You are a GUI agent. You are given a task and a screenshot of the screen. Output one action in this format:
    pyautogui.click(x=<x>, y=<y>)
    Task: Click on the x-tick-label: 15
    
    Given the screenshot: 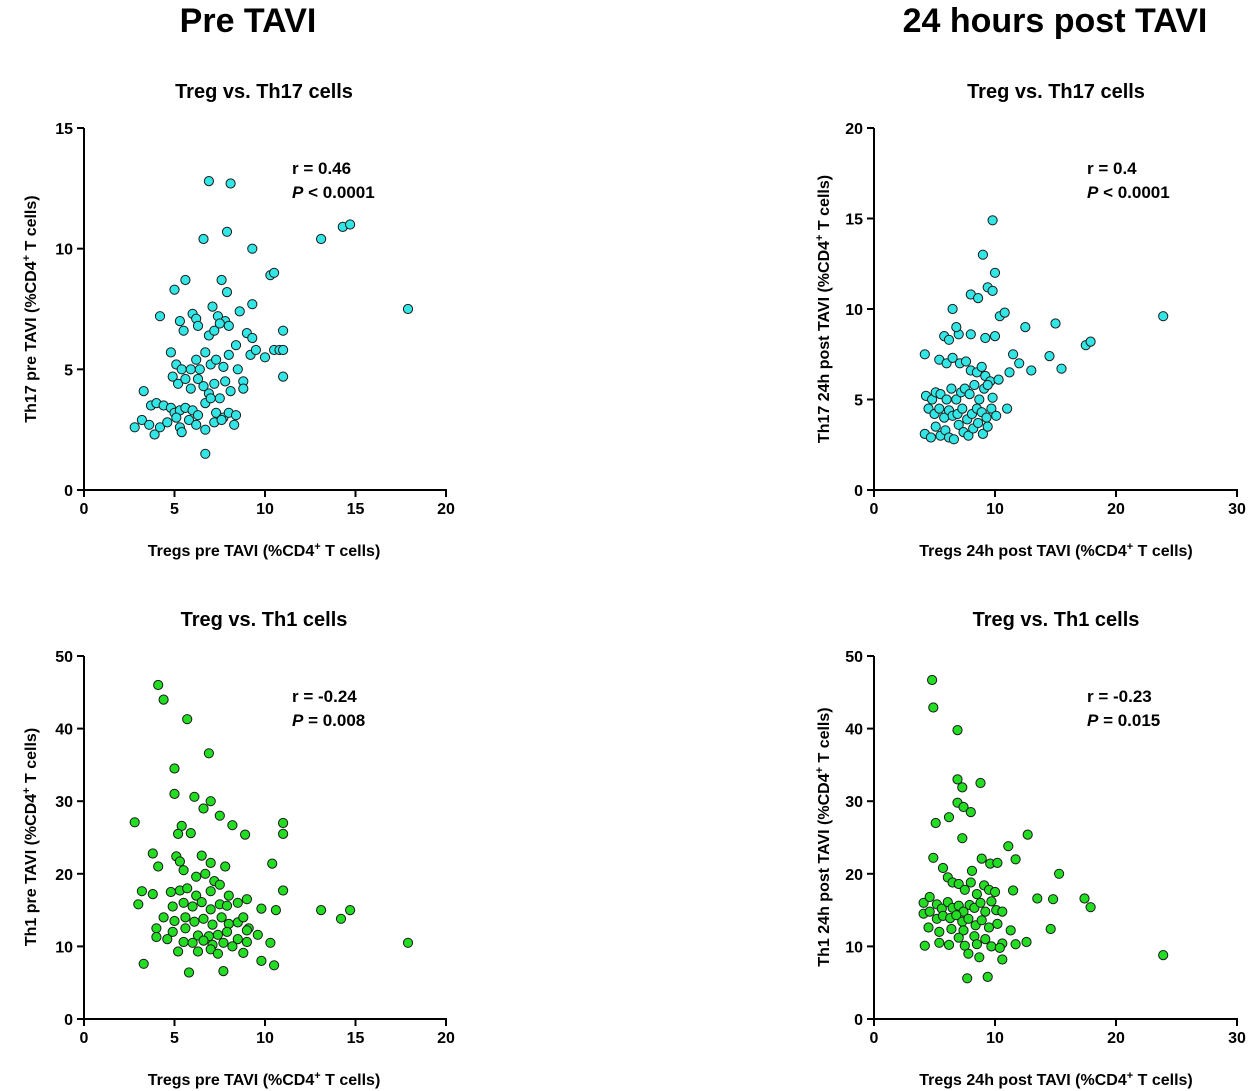 What is the action you would take?
    pyautogui.click(x=356, y=509)
    